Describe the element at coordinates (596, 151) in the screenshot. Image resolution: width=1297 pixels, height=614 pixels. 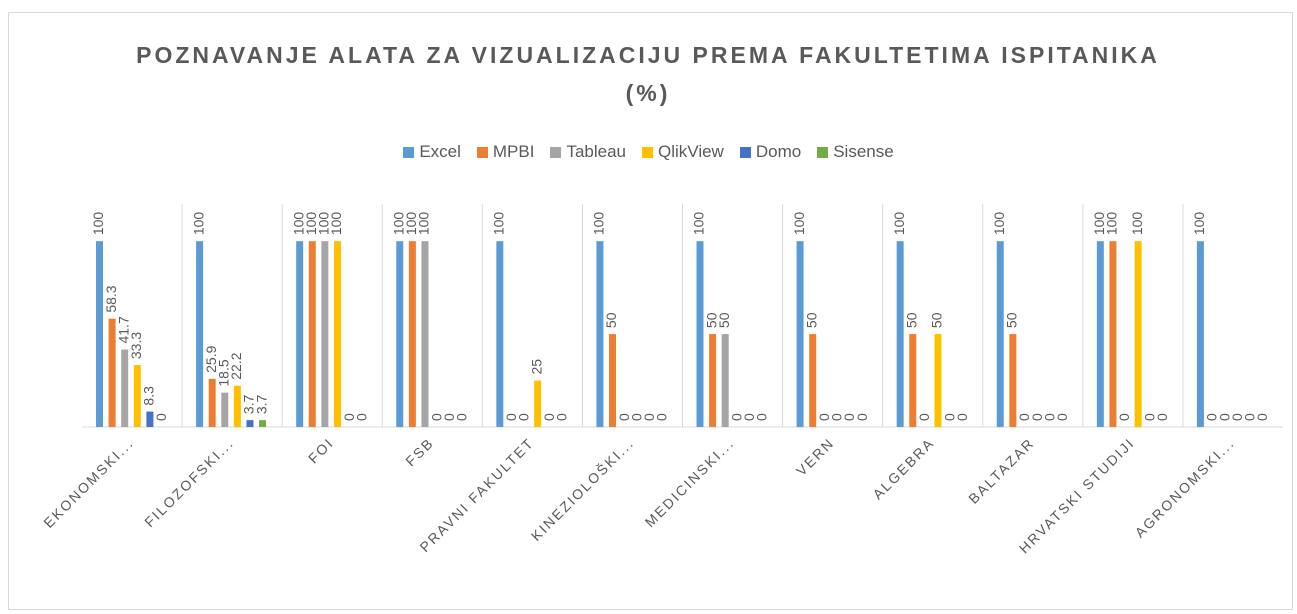
I see `legend-label: Tableau` at that location.